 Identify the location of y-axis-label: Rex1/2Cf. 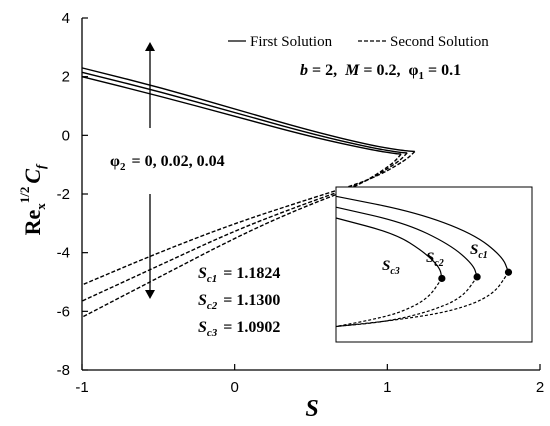
(32, 199).